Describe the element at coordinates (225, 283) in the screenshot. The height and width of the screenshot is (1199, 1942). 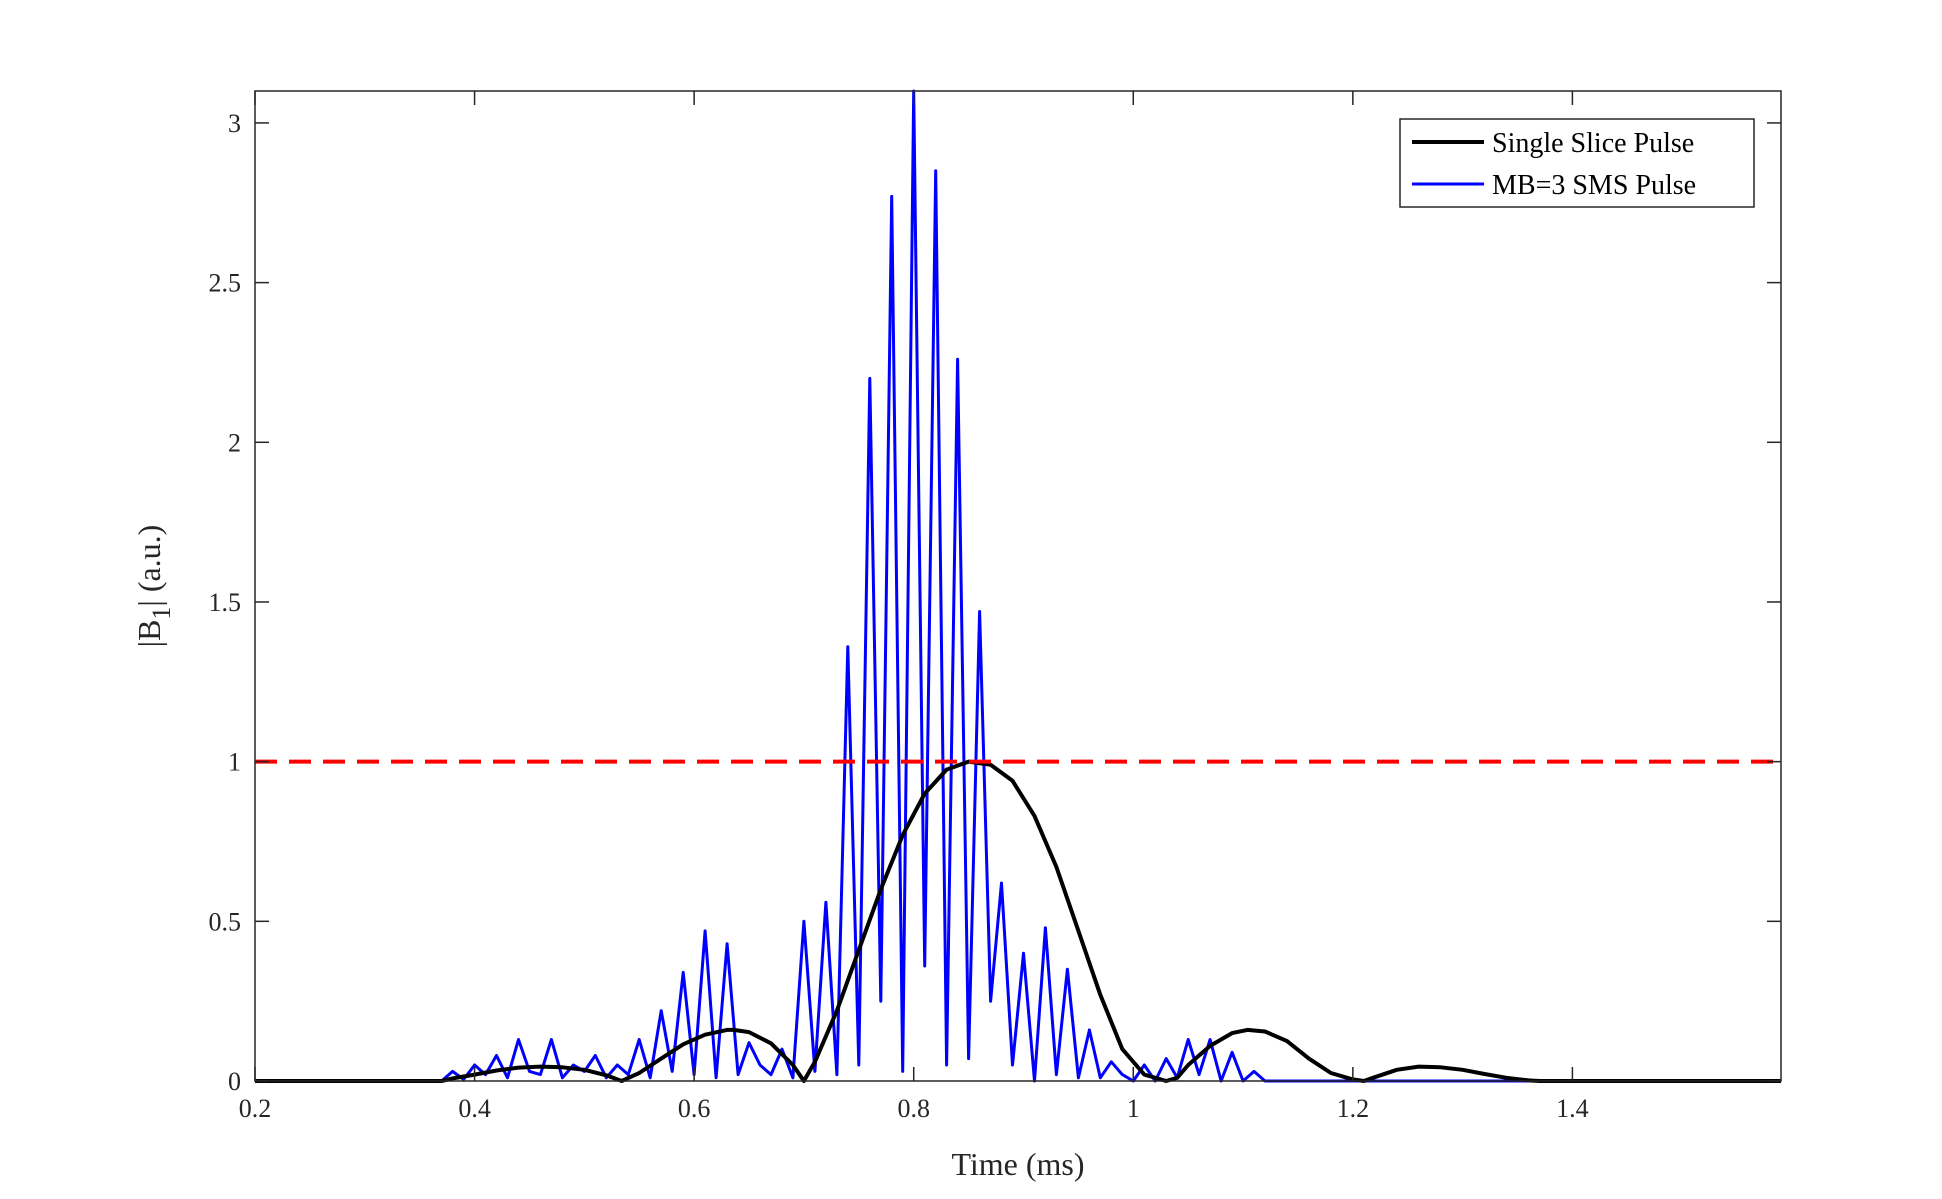
I see `y-tick-label: 2.5` at that location.